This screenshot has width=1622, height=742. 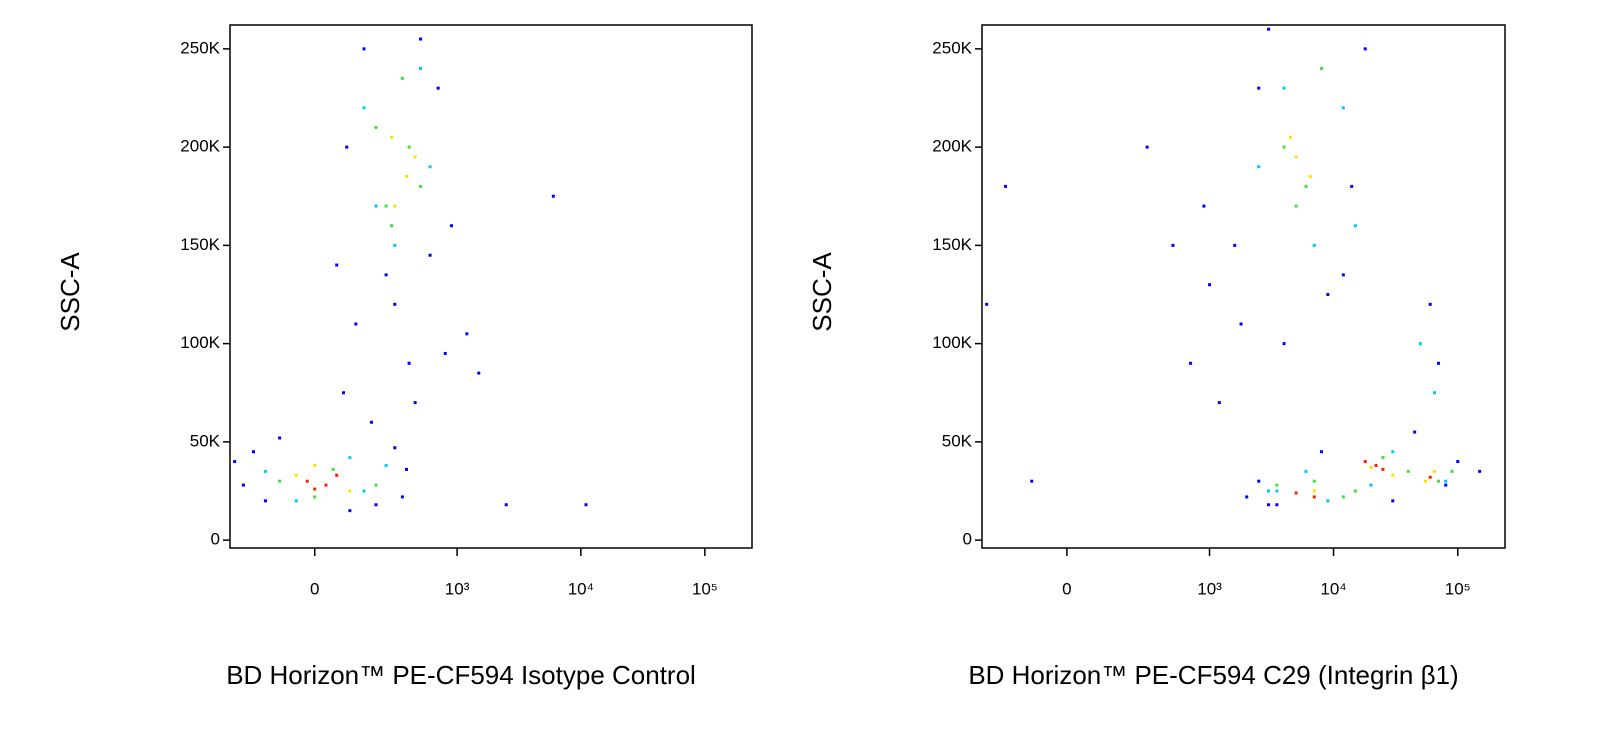 What do you see at coordinates (200, 244) in the screenshot?
I see `y-tick-label: 150K` at bounding box center [200, 244].